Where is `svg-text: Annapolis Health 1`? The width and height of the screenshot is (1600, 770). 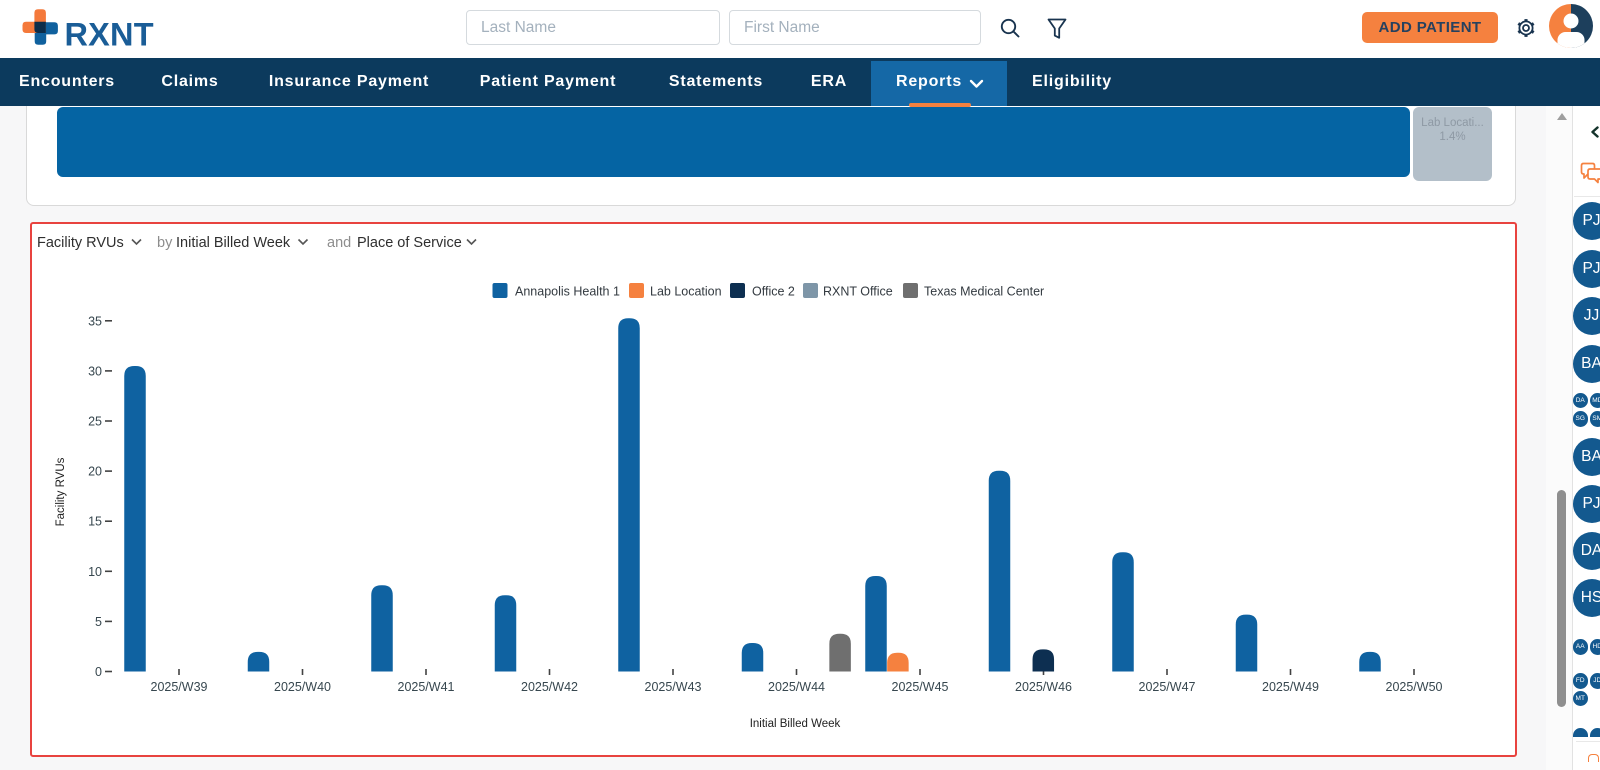
svg-text: Annapolis Health 1 is located at coordinates (567, 292).